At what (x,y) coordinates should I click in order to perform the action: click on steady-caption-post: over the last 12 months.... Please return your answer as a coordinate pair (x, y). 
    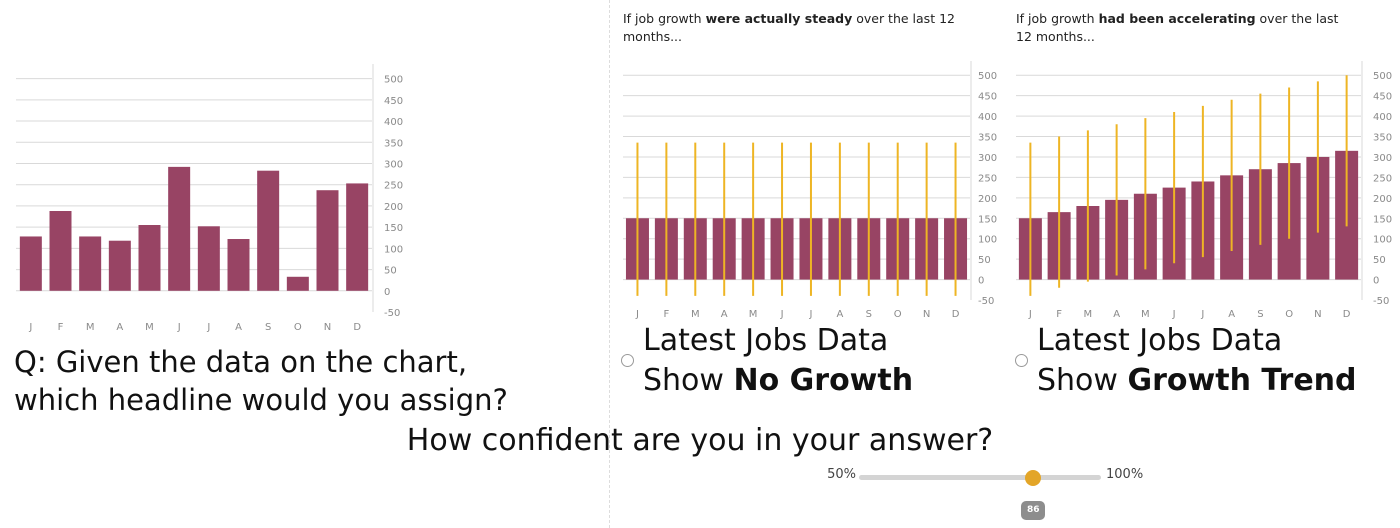
    Looking at the image, I should click on (789, 27).